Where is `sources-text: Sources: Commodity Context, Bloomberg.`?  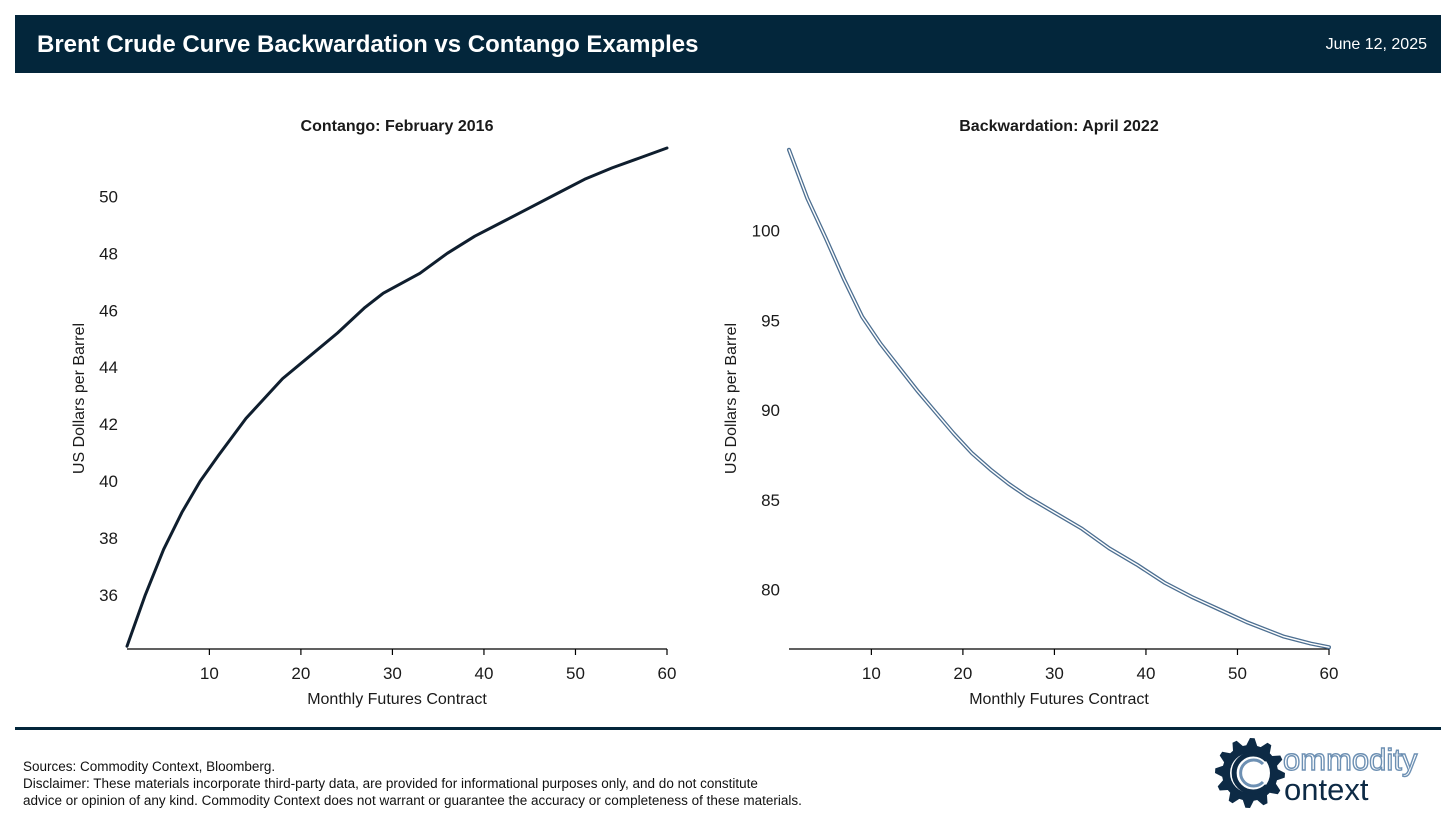
sources-text: Sources: Commodity Context, Bloomberg. is located at coordinates (149, 766).